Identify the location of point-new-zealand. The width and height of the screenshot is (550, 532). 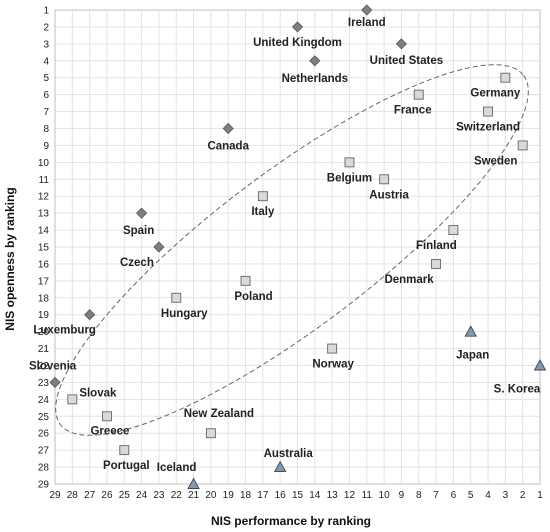
(210, 433).